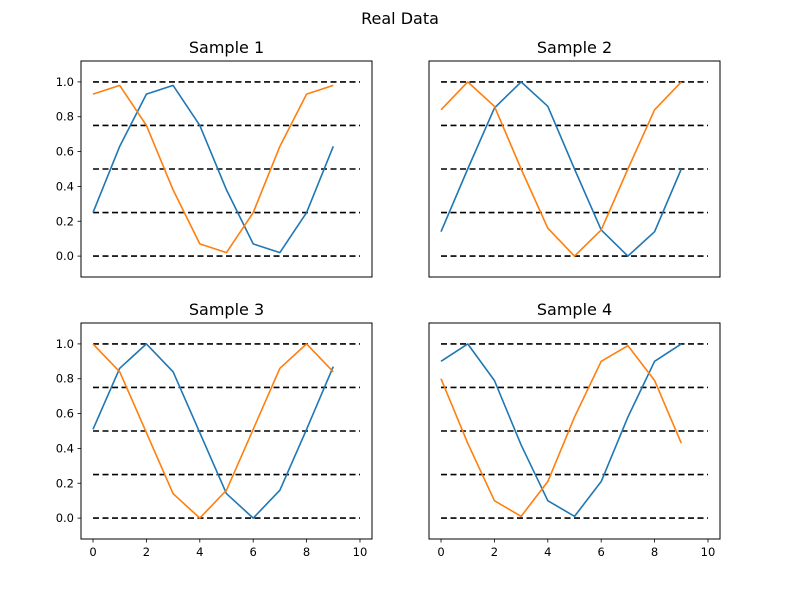 This screenshot has height=600, width=800. Describe the element at coordinates (226, 47) in the screenshot. I see `subplot-title: Sample 1` at that location.